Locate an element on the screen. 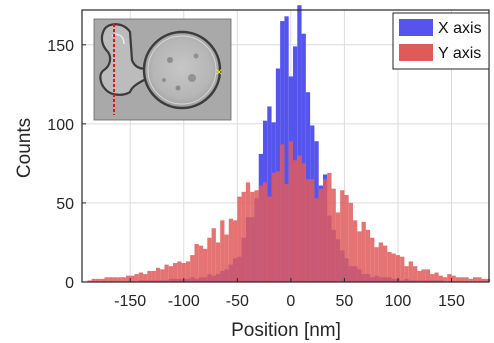  x-tick-label: -100 is located at coordinates (184, 301).